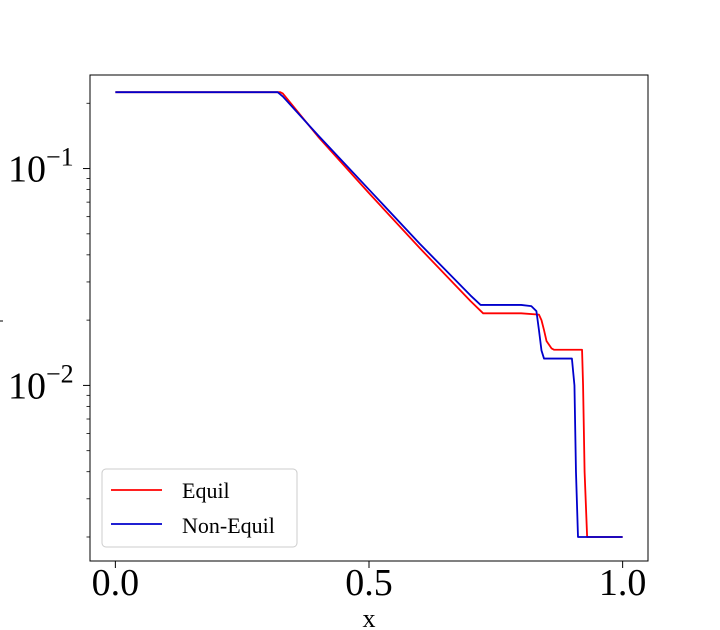  I want to click on legend: Equil Non-Equil, so click(199, 508).